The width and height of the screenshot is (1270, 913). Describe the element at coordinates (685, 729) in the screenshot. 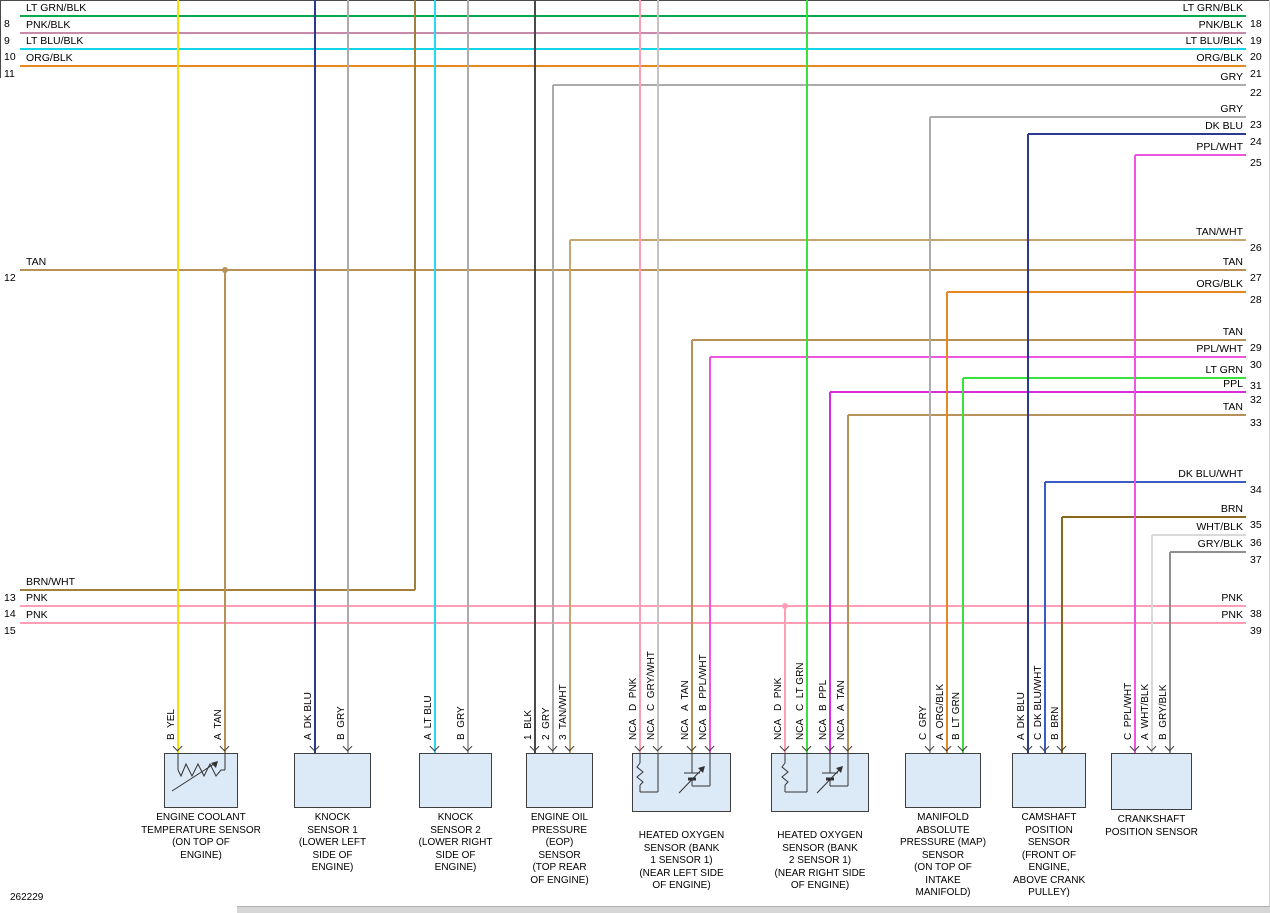

I see `ho2s-bank1-pin-3-nca-label: NCA` at that location.